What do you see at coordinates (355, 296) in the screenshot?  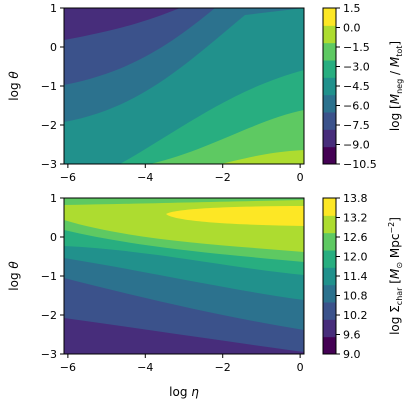 I see `bot-colorbar-tick-label: 10.8` at bounding box center [355, 296].